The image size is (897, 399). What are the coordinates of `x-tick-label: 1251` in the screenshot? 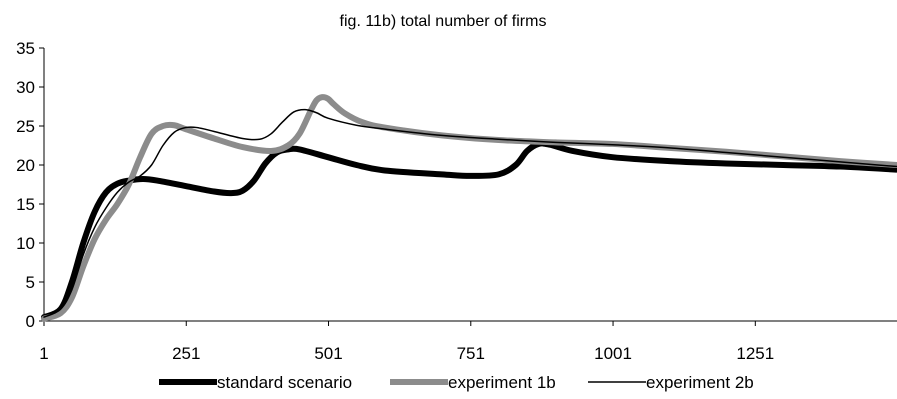 It's located at (755, 353).